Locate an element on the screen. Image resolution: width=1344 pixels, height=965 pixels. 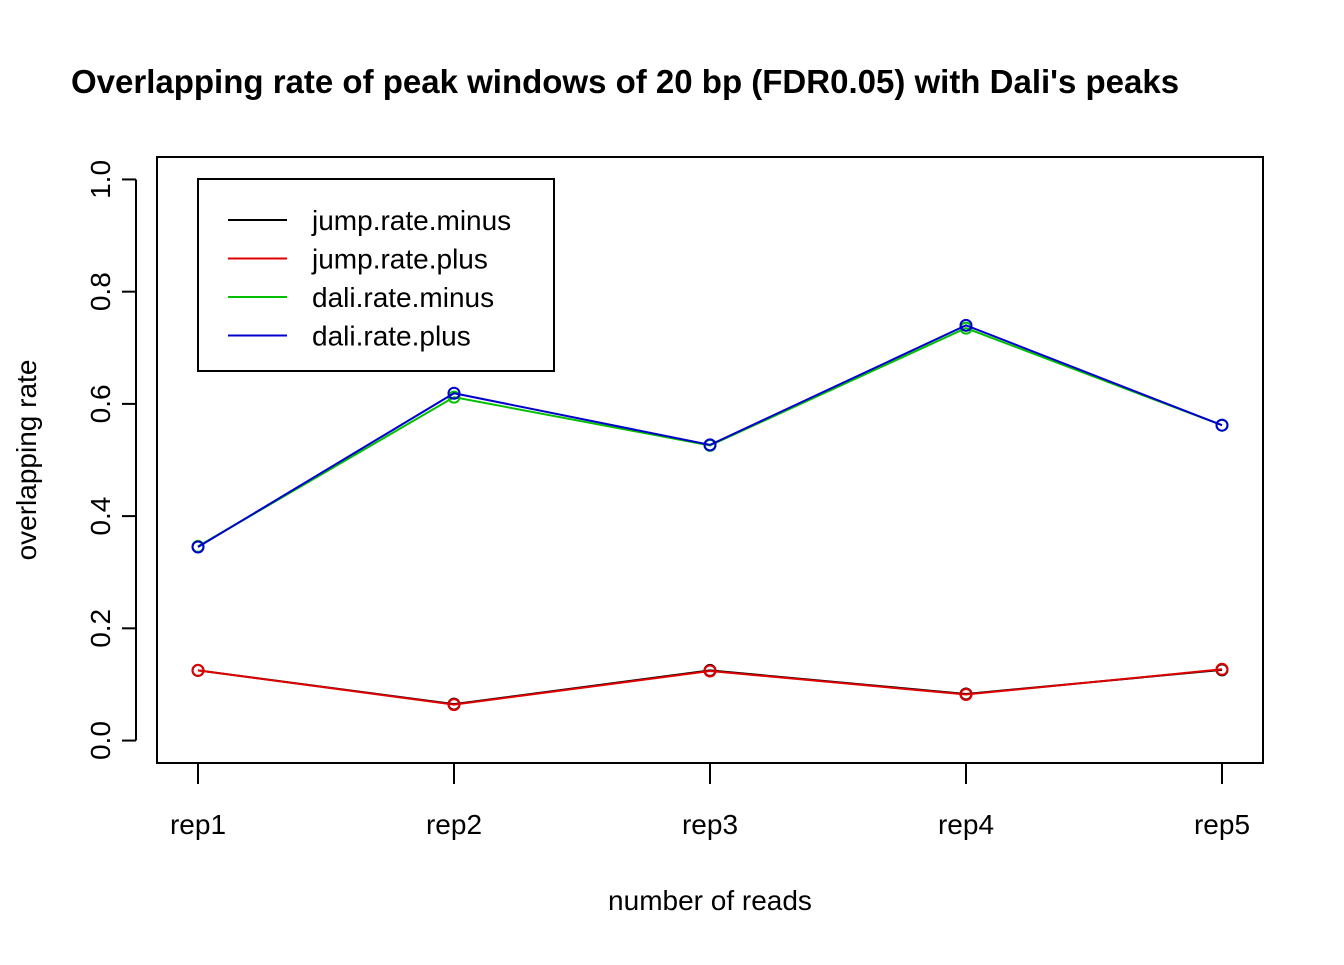
y-tick-label: 0.0 is located at coordinates (100, 740).